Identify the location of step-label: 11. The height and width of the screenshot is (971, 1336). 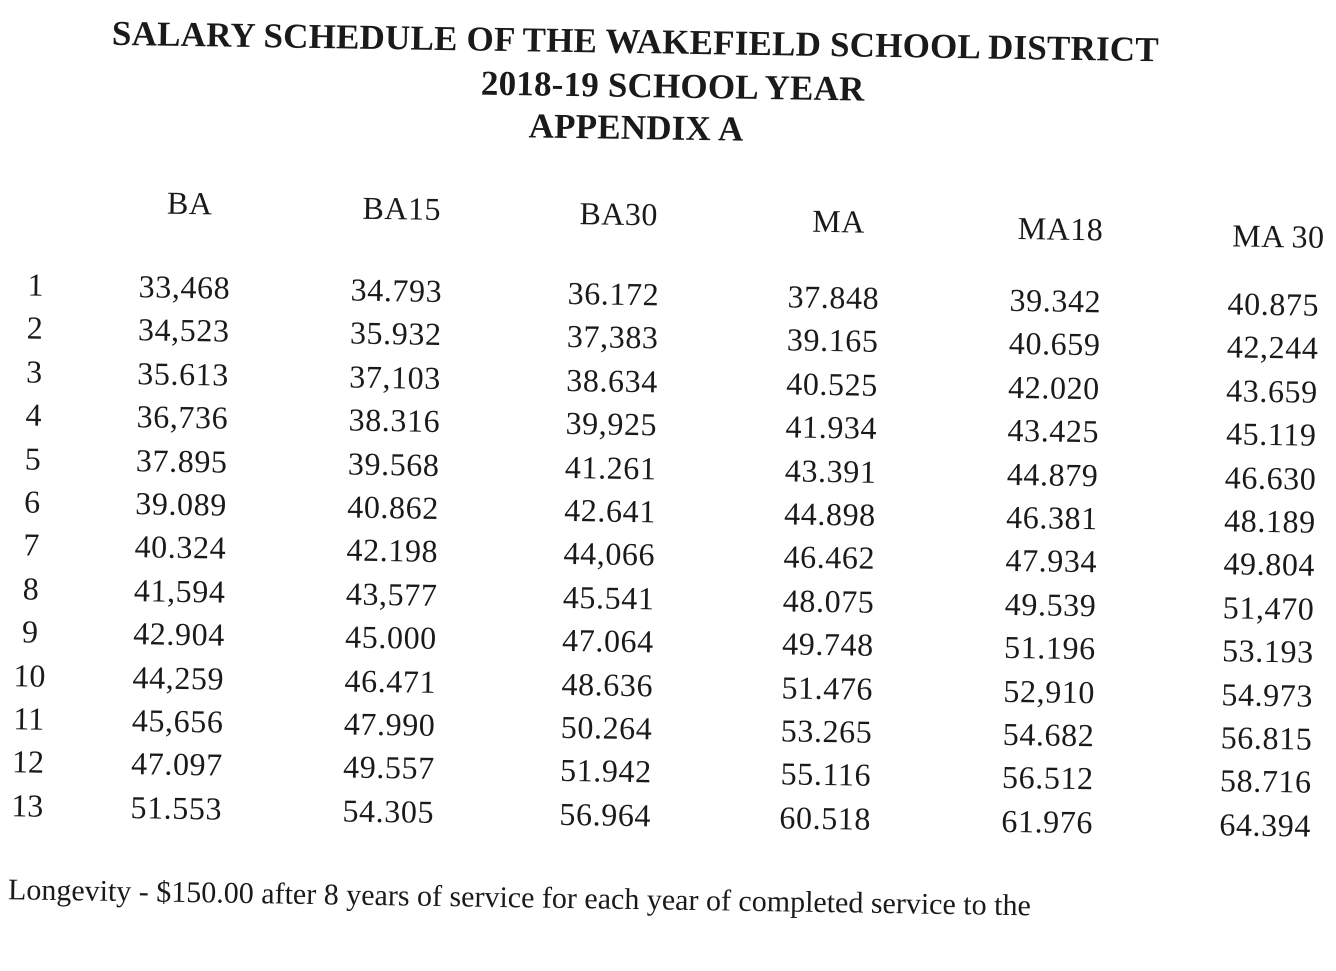
(29, 718).